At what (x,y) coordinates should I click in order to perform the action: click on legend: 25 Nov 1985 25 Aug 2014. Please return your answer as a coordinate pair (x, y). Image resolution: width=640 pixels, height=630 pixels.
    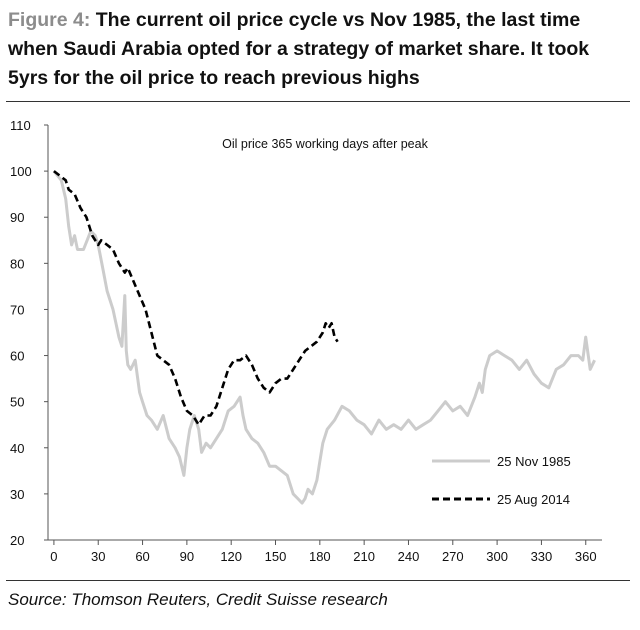
    Looking at the image, I should click on (501, 480).